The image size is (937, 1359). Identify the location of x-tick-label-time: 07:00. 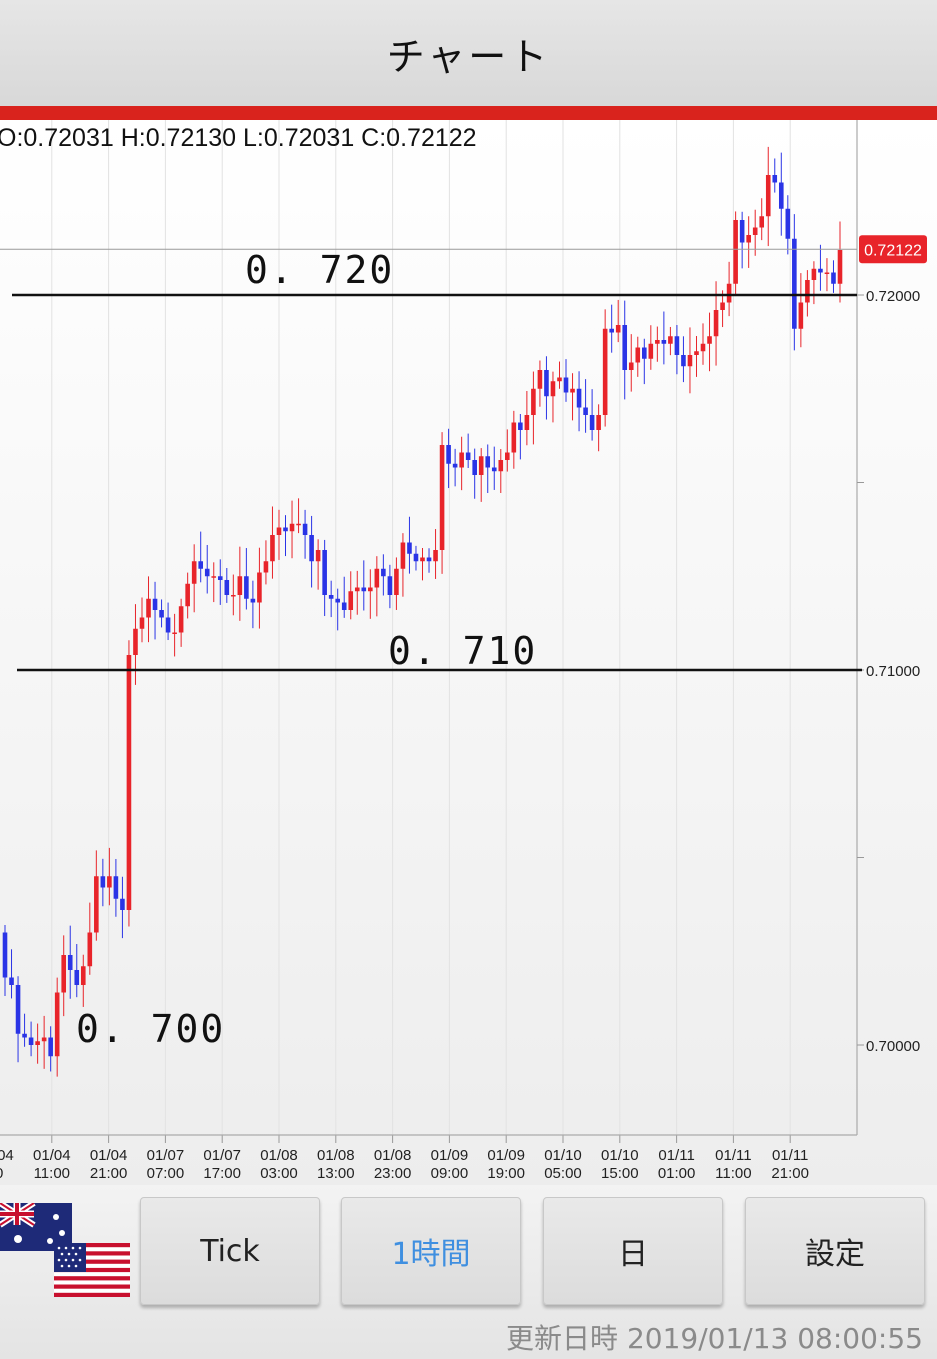
(166, 1173).